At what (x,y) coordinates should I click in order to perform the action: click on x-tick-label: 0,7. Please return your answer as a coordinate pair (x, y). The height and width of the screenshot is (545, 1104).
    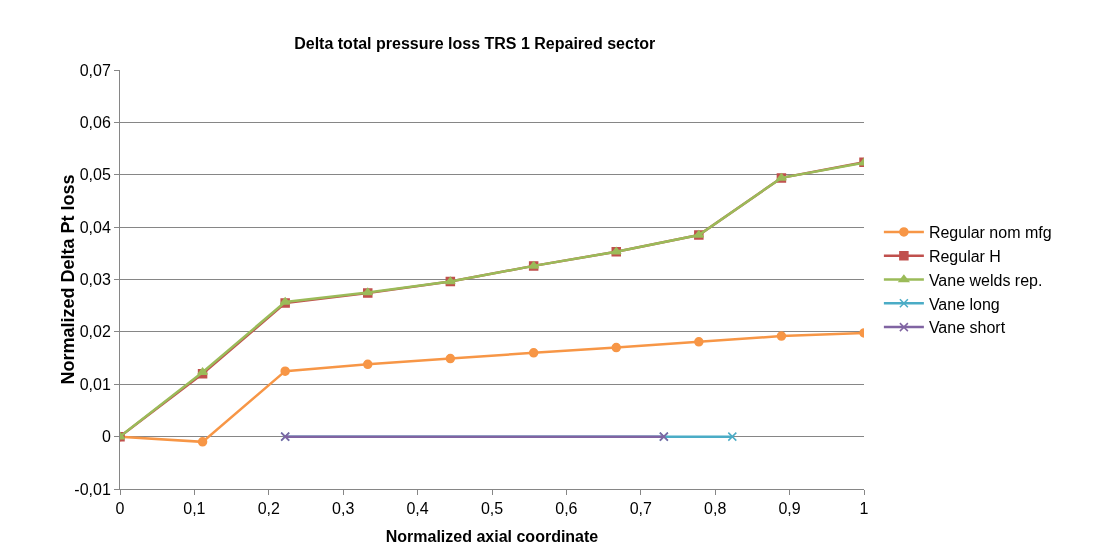
    Looking at the image, I should click on (641, 509).